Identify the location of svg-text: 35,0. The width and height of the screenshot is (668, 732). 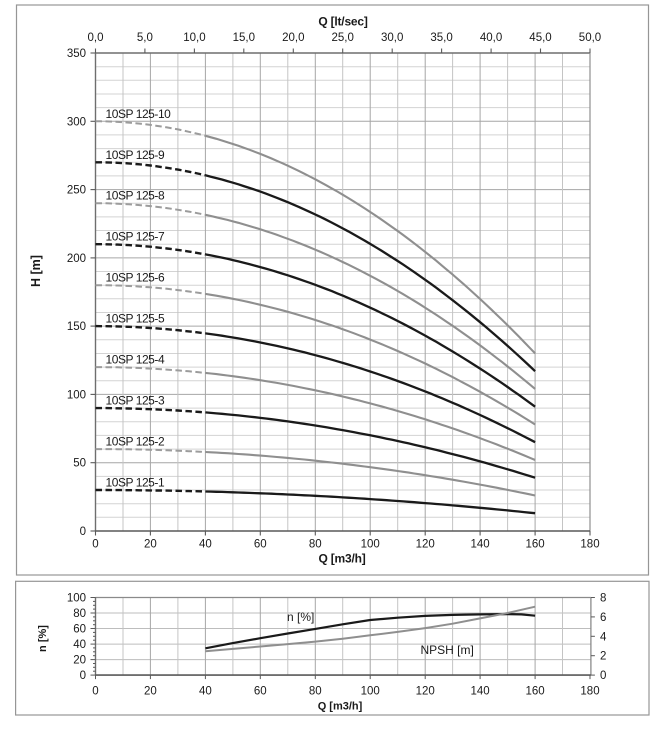
(441, 38).